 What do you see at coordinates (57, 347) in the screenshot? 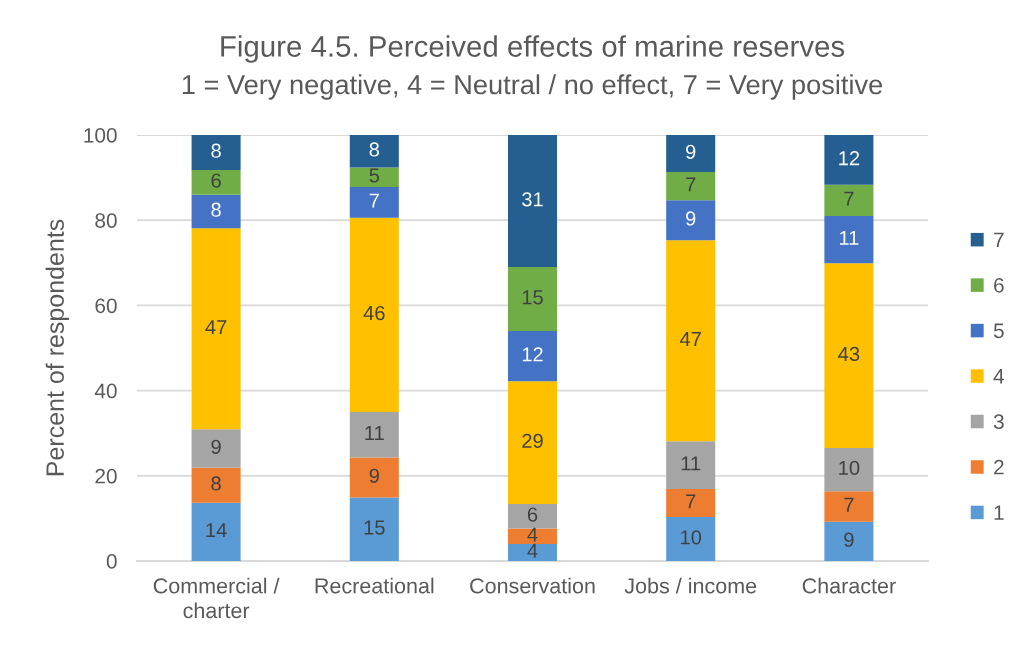
I see `y-axis-title: Percent of respondents` at bounding box center [57, 347].